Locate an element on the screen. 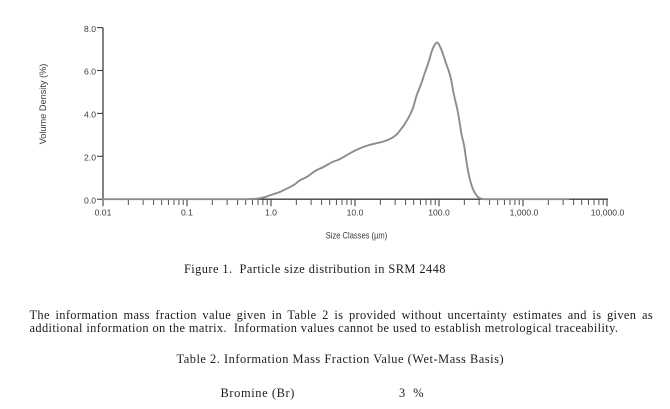 The height and width of the screenshot is (409, 670). svg-text: Volume Density (%) is located at coordinates (43, 104).